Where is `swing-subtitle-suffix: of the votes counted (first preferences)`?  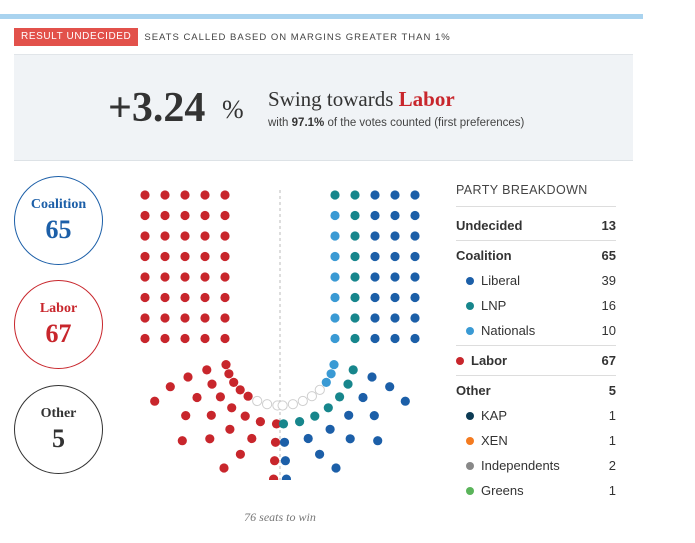
swing-subtitle-suffix: of the votes counted (first preferences) is located at coordinates (424, 123).